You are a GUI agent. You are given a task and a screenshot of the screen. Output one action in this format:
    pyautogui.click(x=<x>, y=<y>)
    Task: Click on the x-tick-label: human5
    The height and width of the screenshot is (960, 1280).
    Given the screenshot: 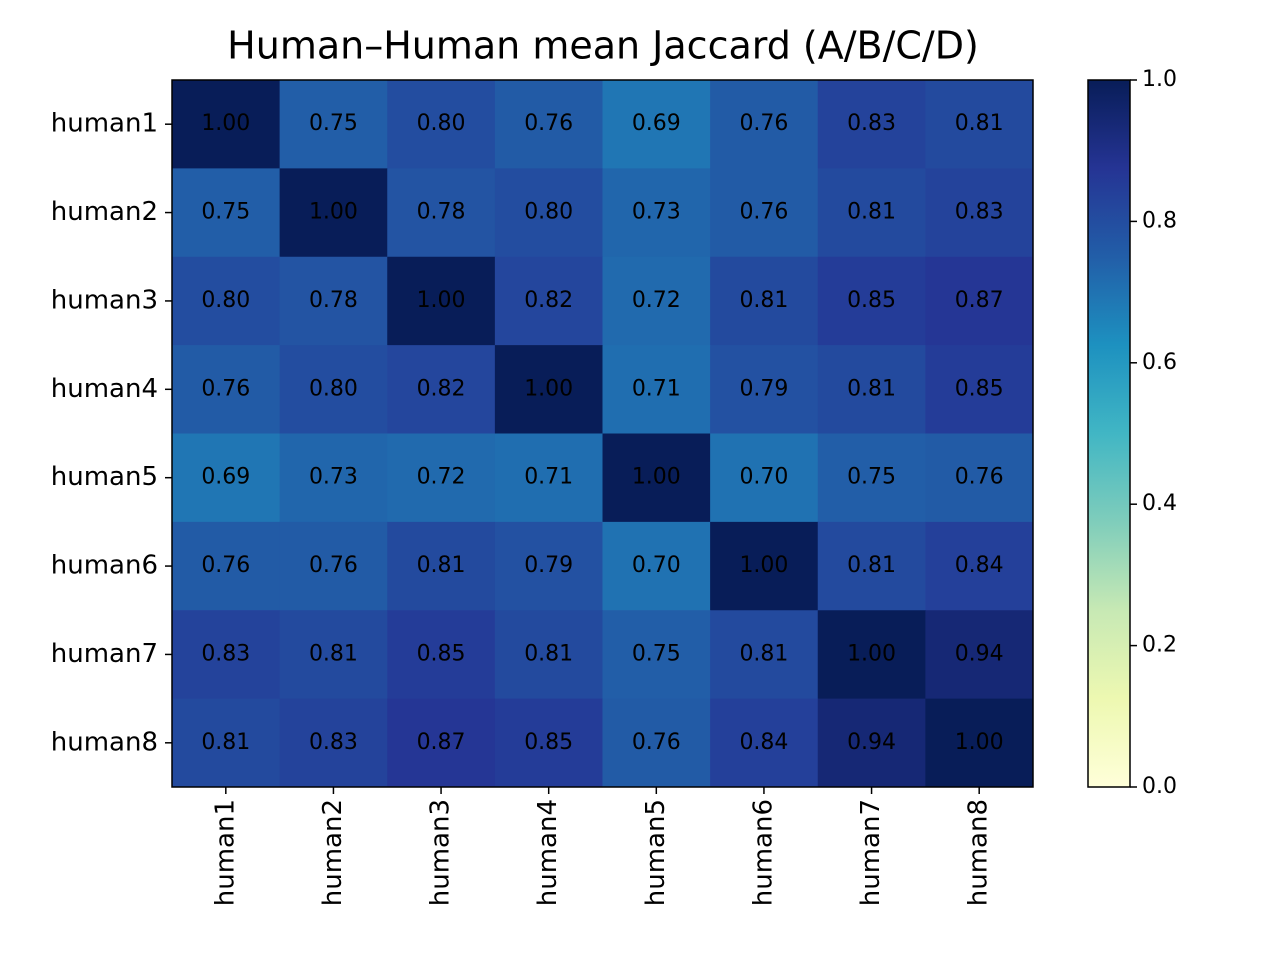 What is the action you would take?
    pyautogui.click(x=656, y=852)
    